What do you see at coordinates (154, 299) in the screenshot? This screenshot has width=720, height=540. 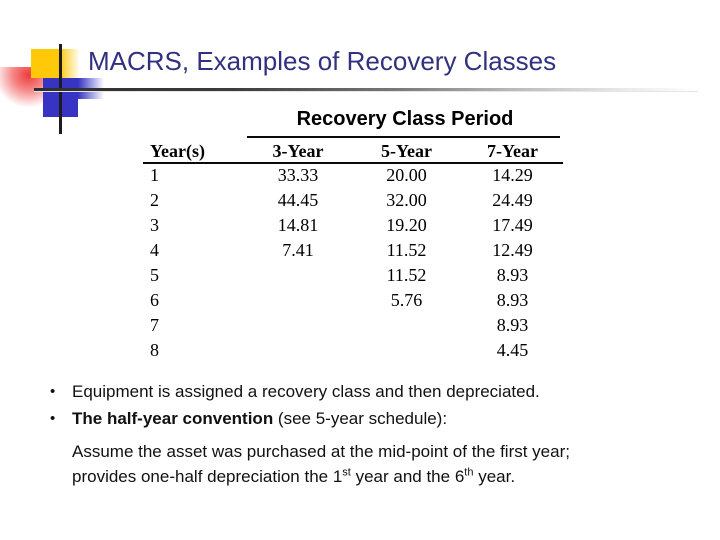 I see `cell-year: 6` at bounding box center [154, 299].